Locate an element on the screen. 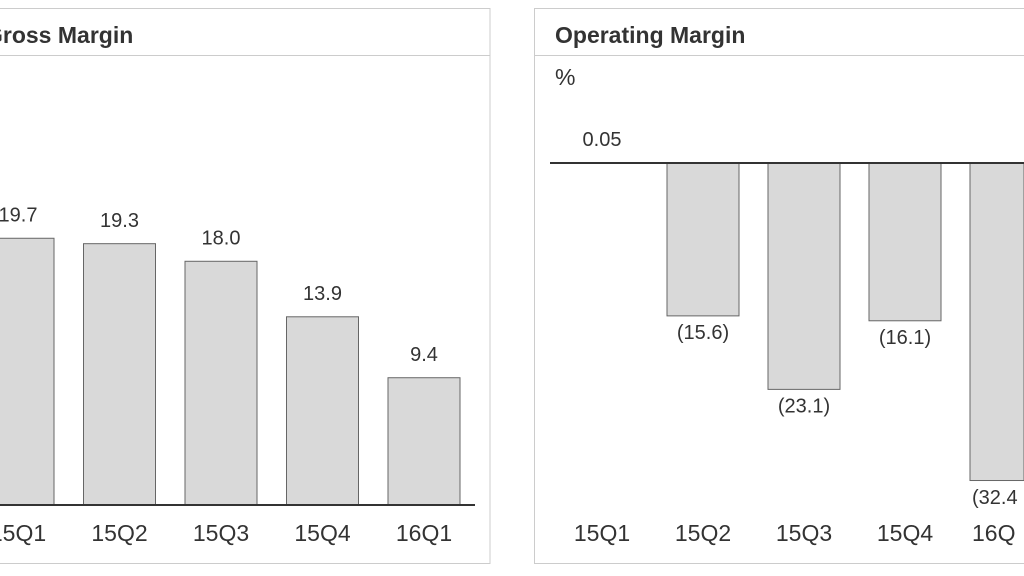 The height and width of the screenshot is (576, 1024). unit-label: % is located at coordinates (565, 77).